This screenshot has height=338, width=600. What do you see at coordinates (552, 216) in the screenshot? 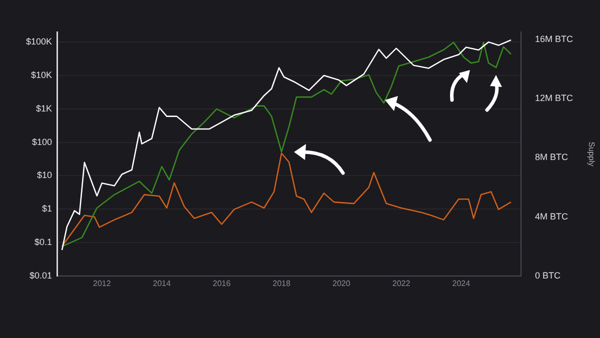
I see `y2-tick-label: 4M BTC` at bounding box center [552, 216].